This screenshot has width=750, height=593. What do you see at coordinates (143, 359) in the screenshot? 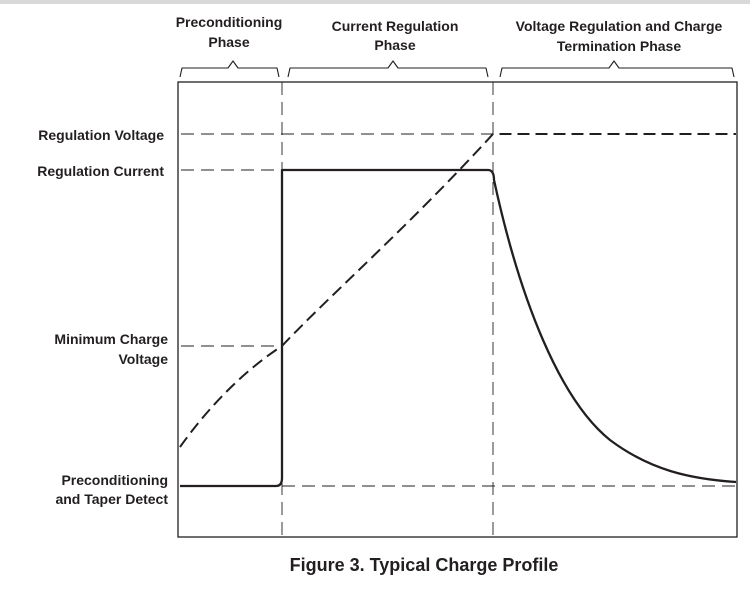
I see `minimum-charge-voltage-label-line2: Voltage` at bounding box center [143, 359].